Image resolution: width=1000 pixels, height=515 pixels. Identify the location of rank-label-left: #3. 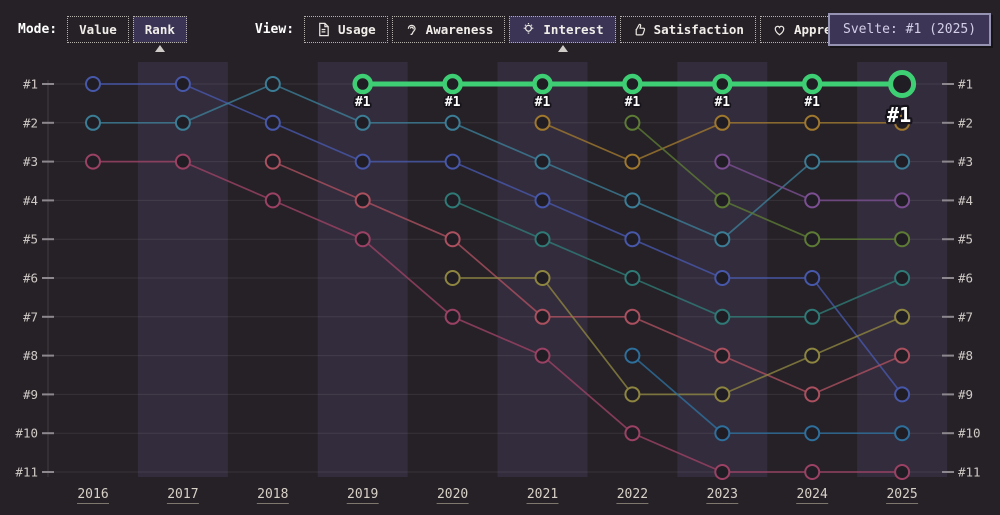
(30, 161).